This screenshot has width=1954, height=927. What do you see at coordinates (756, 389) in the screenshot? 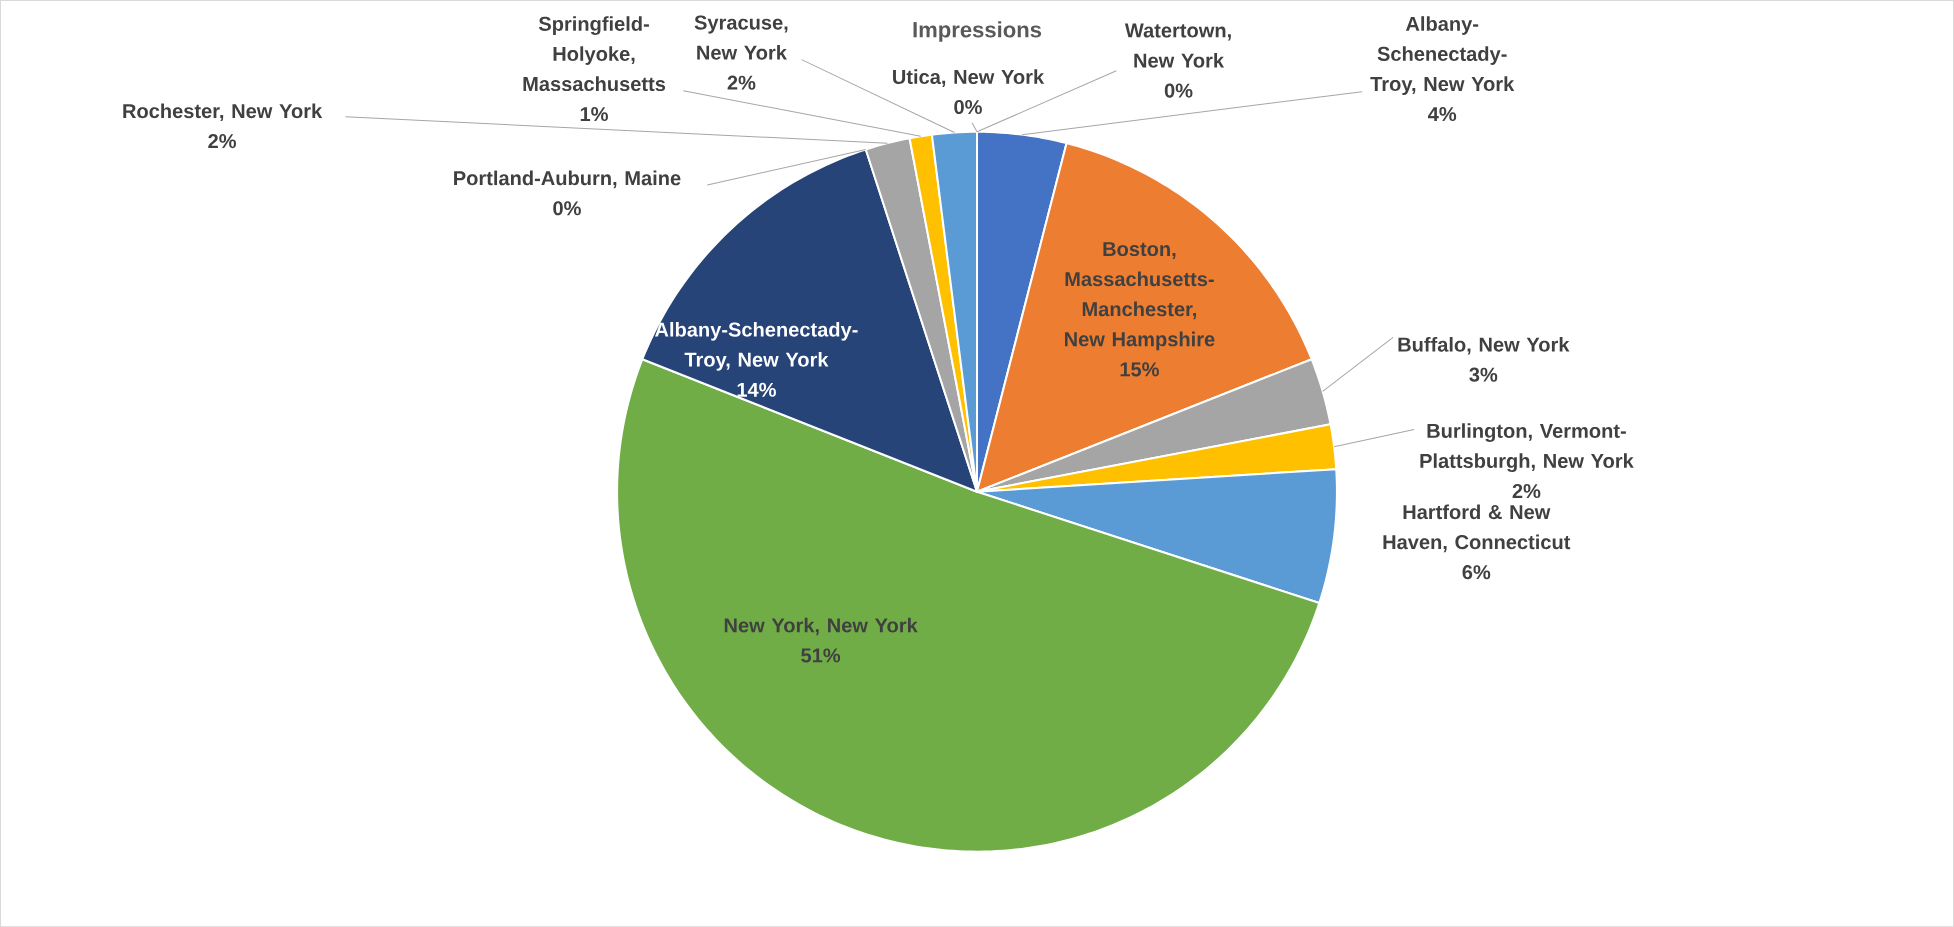
I see `data-label: 14%` at bounding box center [756, 389].